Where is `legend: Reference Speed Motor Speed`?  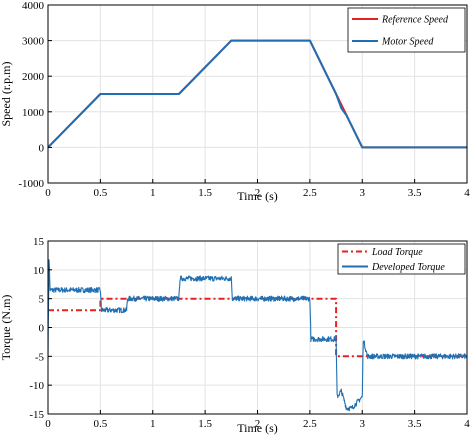
legend: Reference Speed Motor Speed is located at coordinates (406, 30).